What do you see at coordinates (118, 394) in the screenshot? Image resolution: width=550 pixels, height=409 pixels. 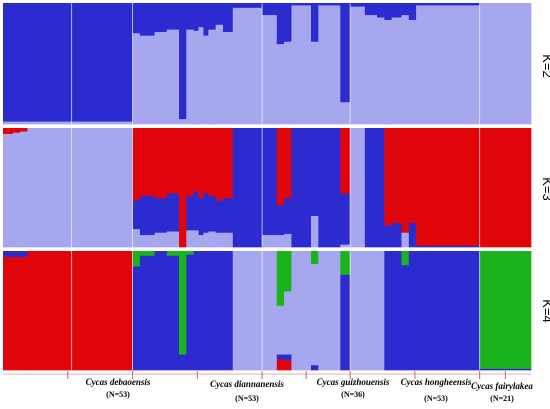 I see `population-count-debaoensis: (N=53)` at bounding box center [118, 394].